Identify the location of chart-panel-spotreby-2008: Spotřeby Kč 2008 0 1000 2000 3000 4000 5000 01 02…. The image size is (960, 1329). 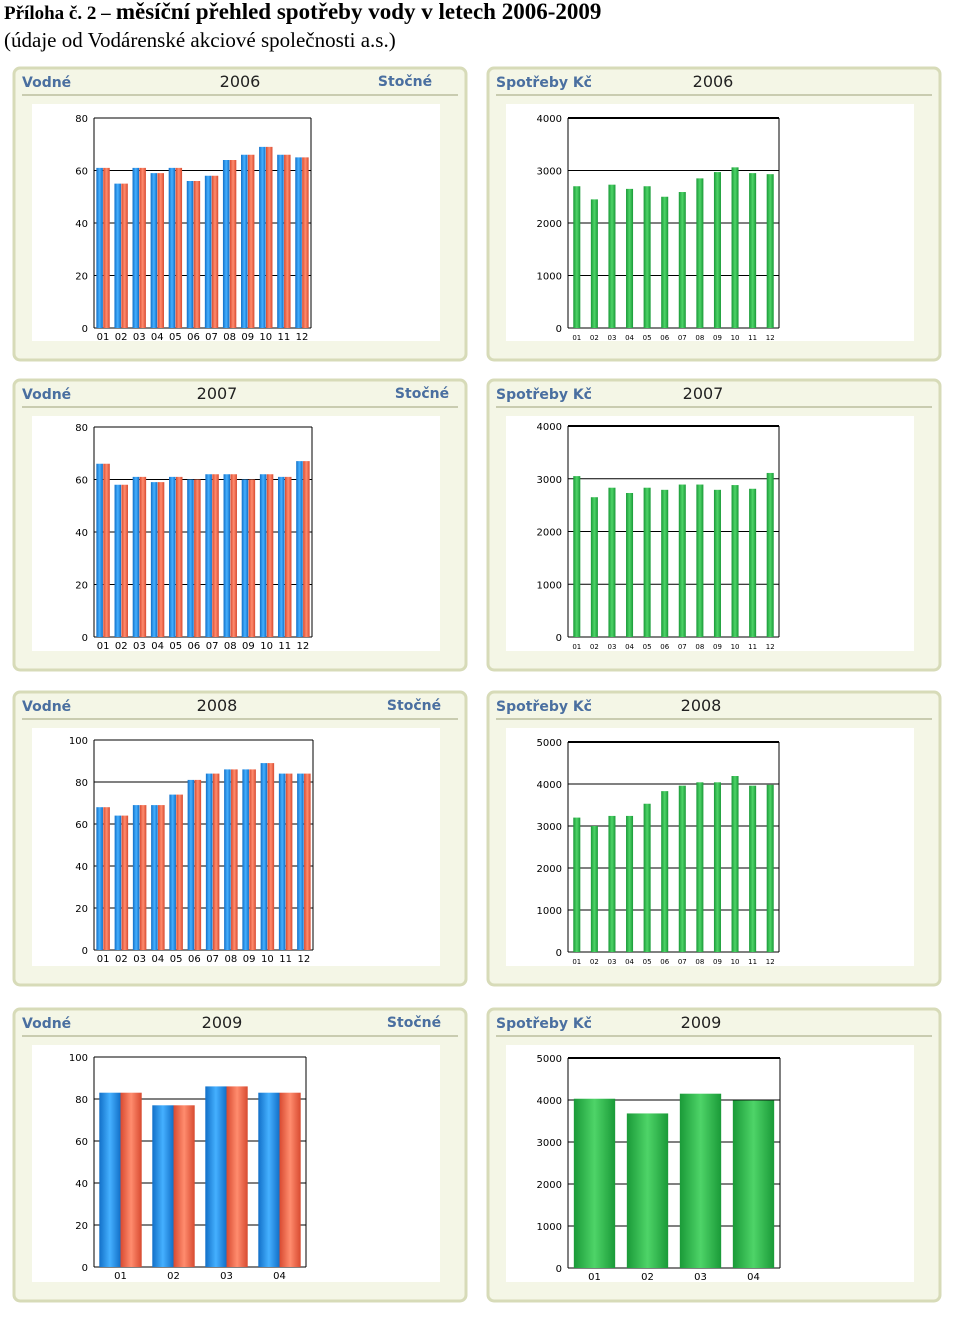
(714, 838).